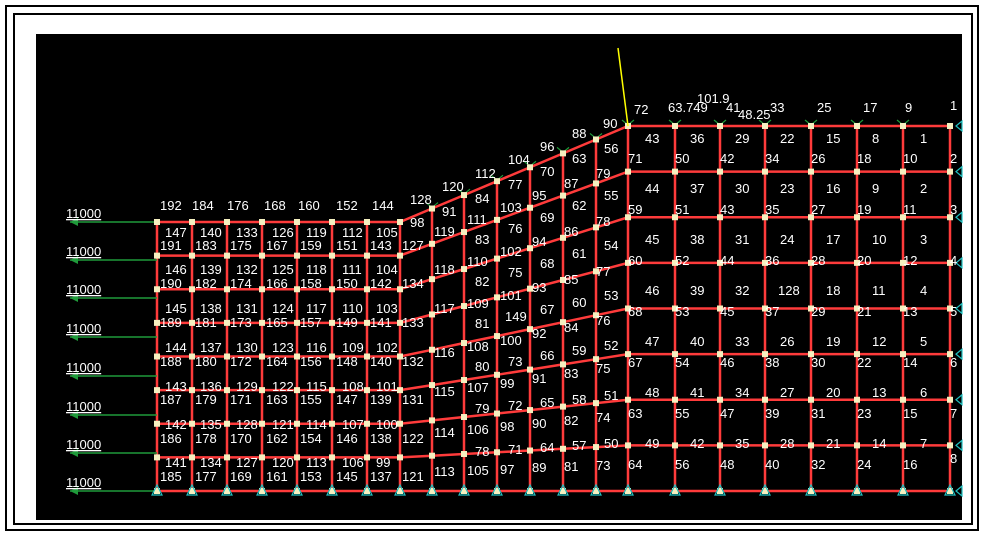  I want to click on left-cell-label: 131, so click(413, 399).